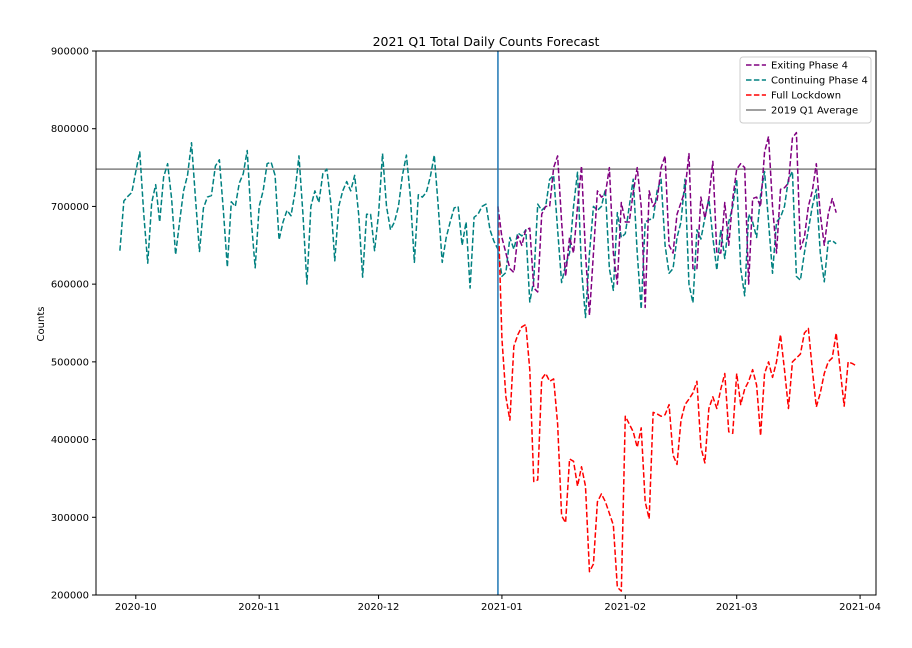 The image size is (912, 648). I want to click on x-tick-label: 2021-01, so click(502, 607).